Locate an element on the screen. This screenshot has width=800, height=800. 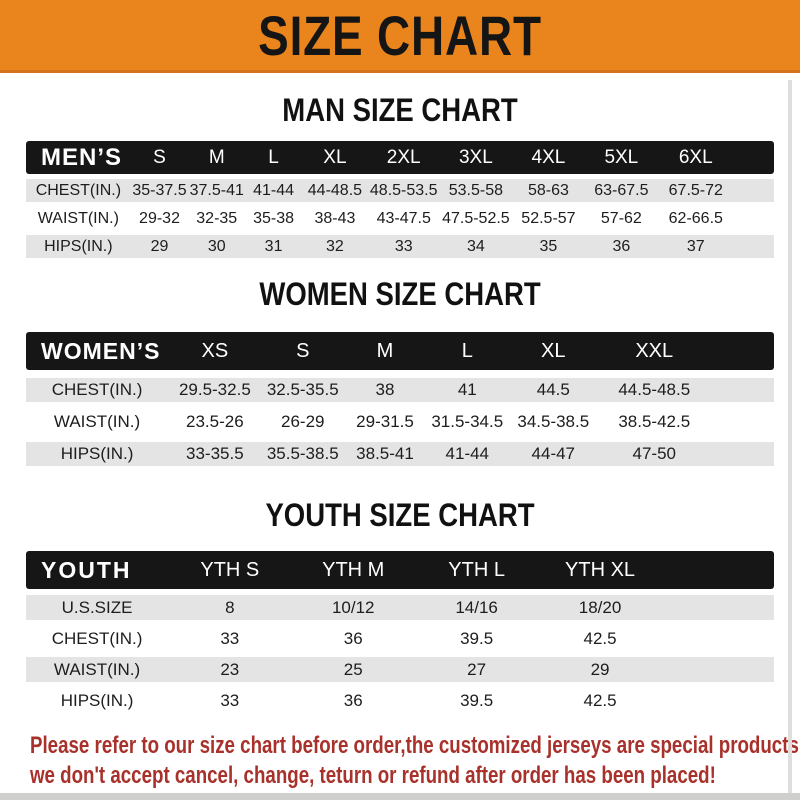
right-edge-artifact is located at coordinates (790, 436).